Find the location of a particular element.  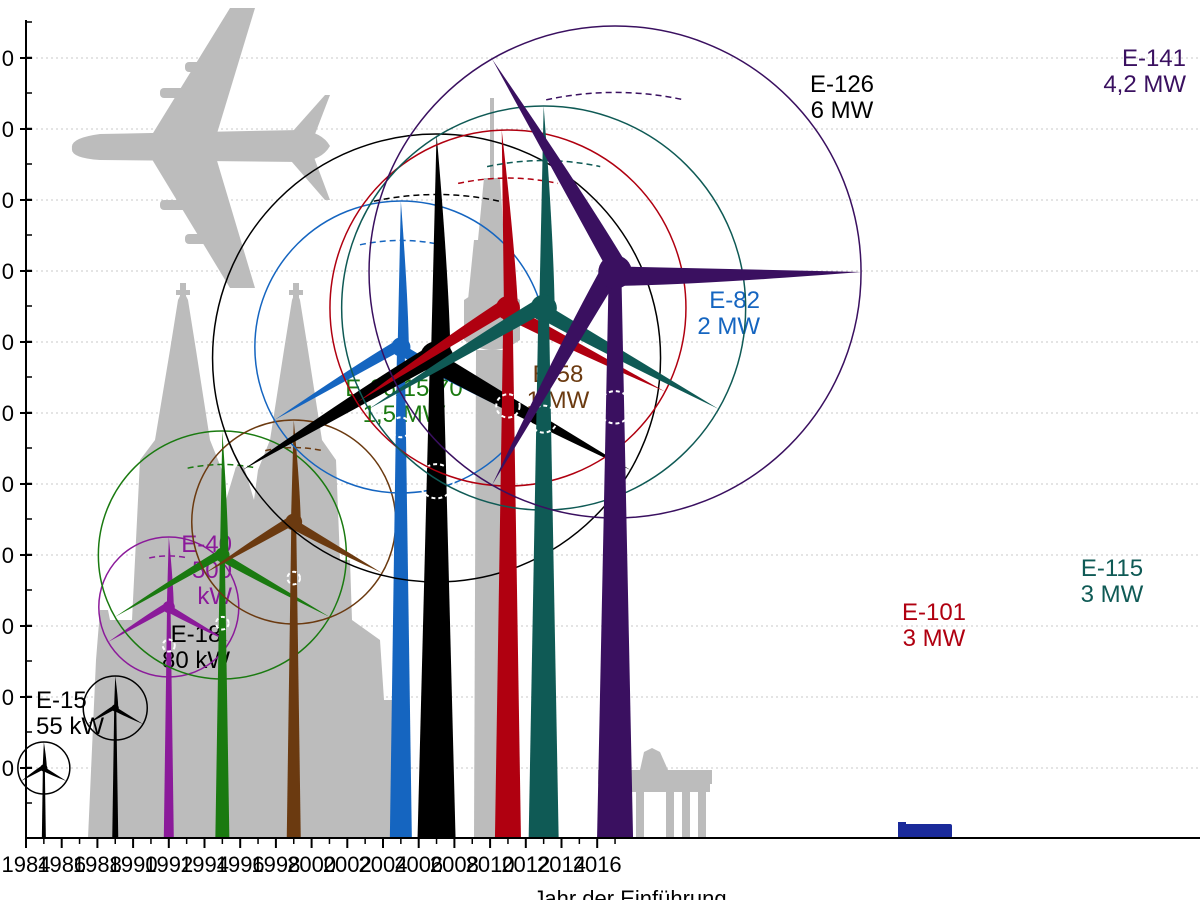

x-tick-label: 1988 is located at coordinates (97, 864).